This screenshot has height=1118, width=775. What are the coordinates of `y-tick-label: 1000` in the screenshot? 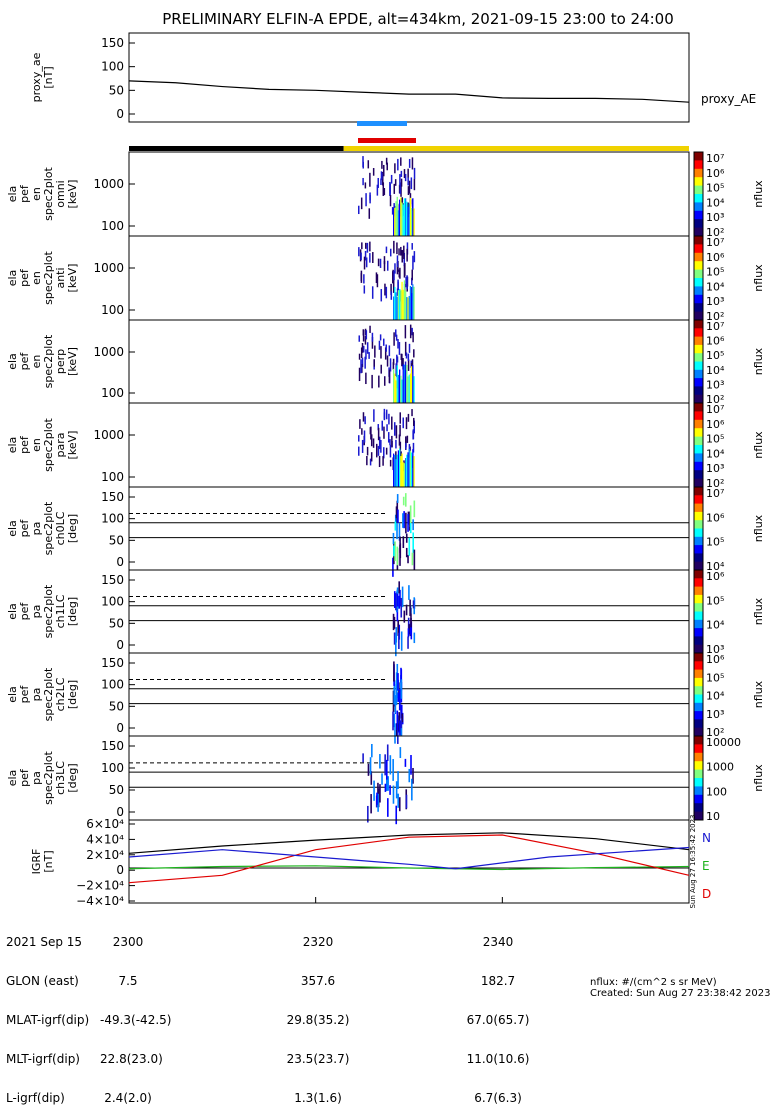 It's located at (108, 268).